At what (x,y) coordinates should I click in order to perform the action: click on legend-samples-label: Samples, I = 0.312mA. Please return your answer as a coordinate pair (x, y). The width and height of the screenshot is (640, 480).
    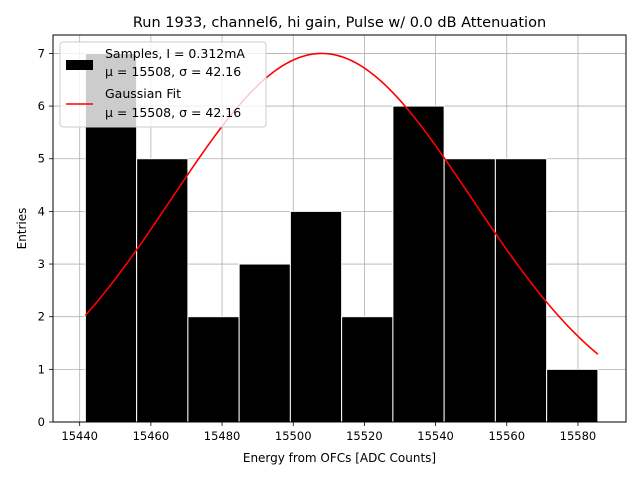
    Looking at the image, I should click on (175, 53).